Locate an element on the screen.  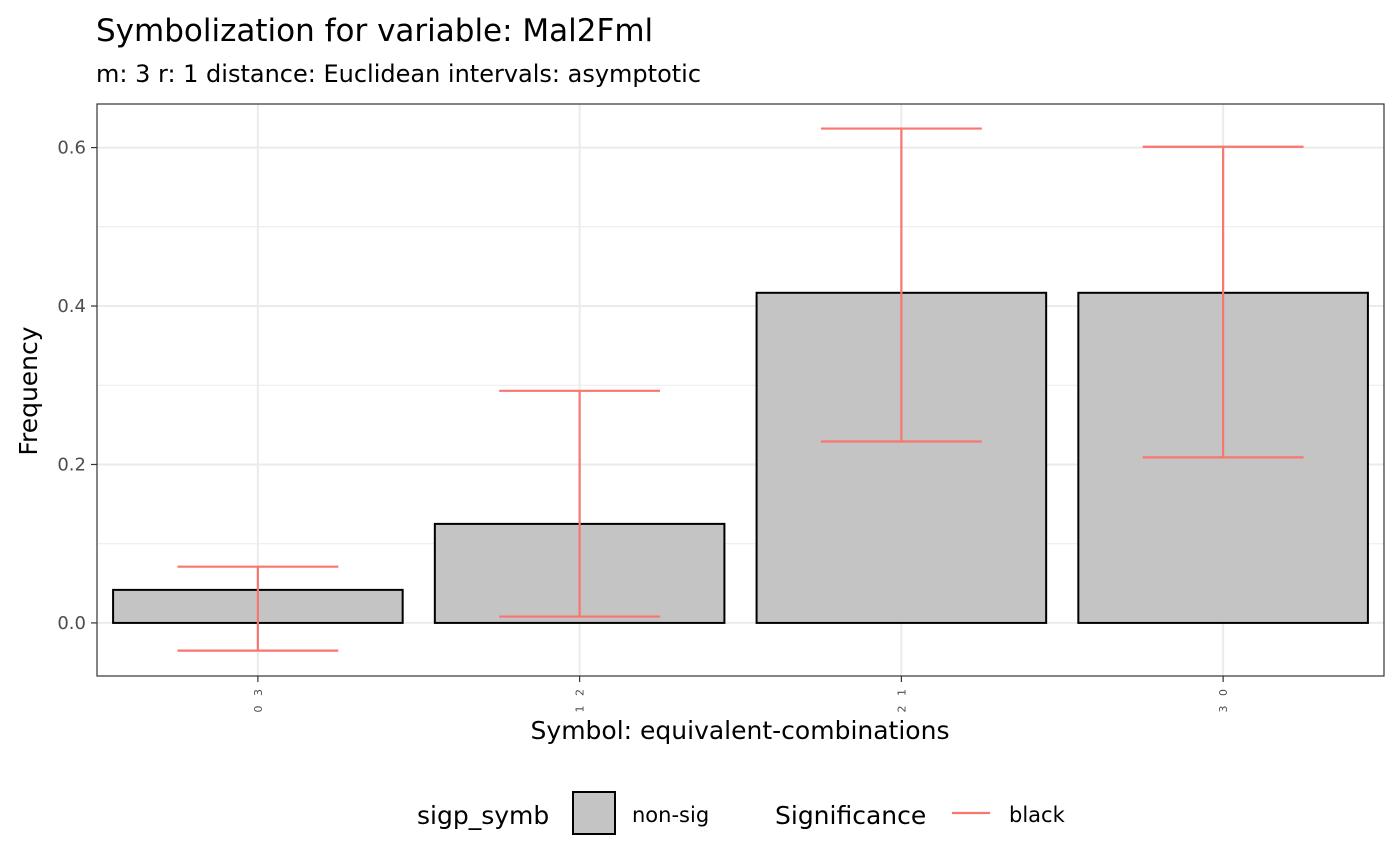
legend-fill-label: non-sig is located at coordinates (670, 815).